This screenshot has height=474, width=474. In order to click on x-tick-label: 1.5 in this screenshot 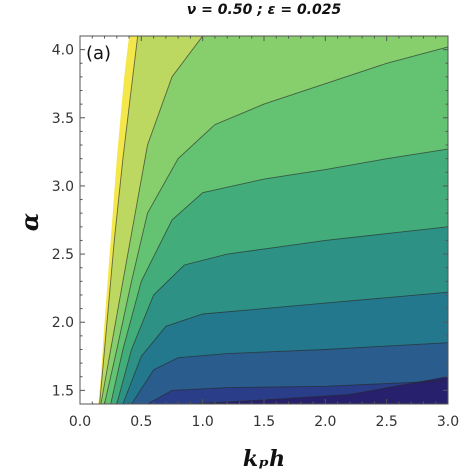, I will do `click(264, 422)`.